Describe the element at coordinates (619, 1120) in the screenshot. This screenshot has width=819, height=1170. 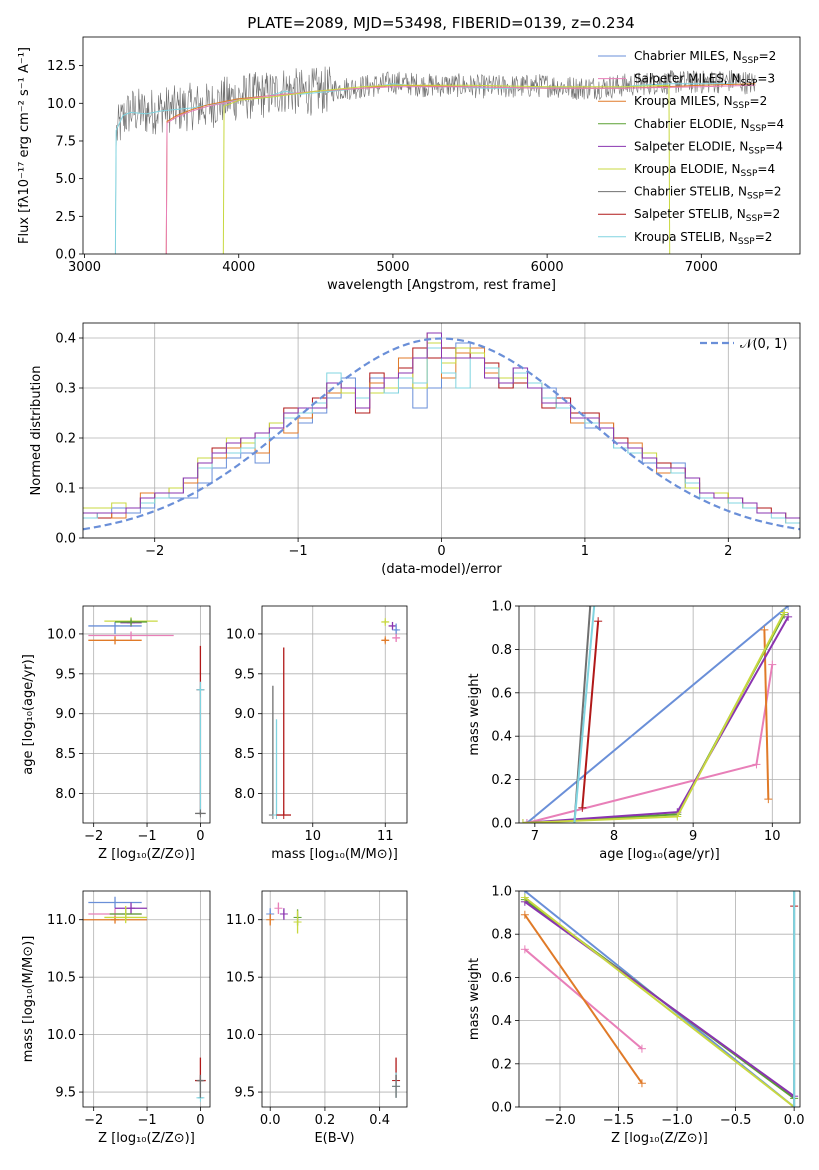
I see `x-tick-label: −1.5` at that location.